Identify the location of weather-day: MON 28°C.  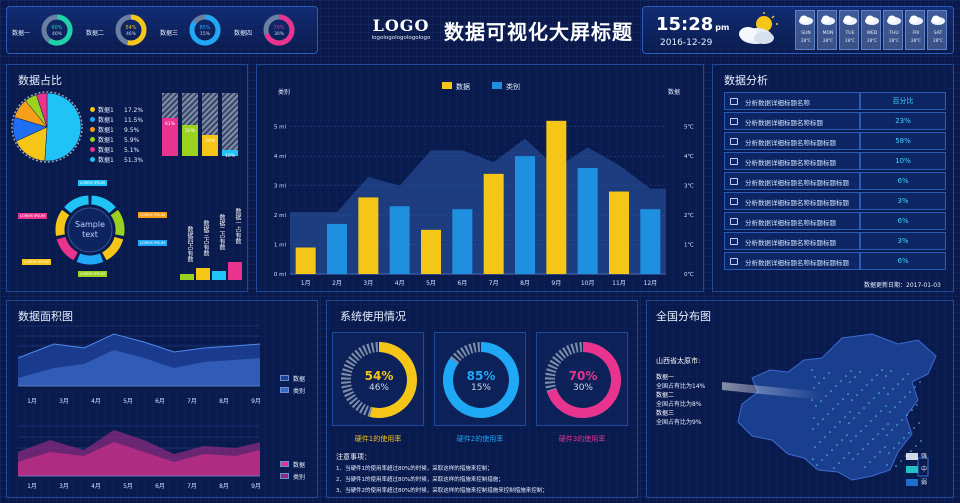
(827, 30).